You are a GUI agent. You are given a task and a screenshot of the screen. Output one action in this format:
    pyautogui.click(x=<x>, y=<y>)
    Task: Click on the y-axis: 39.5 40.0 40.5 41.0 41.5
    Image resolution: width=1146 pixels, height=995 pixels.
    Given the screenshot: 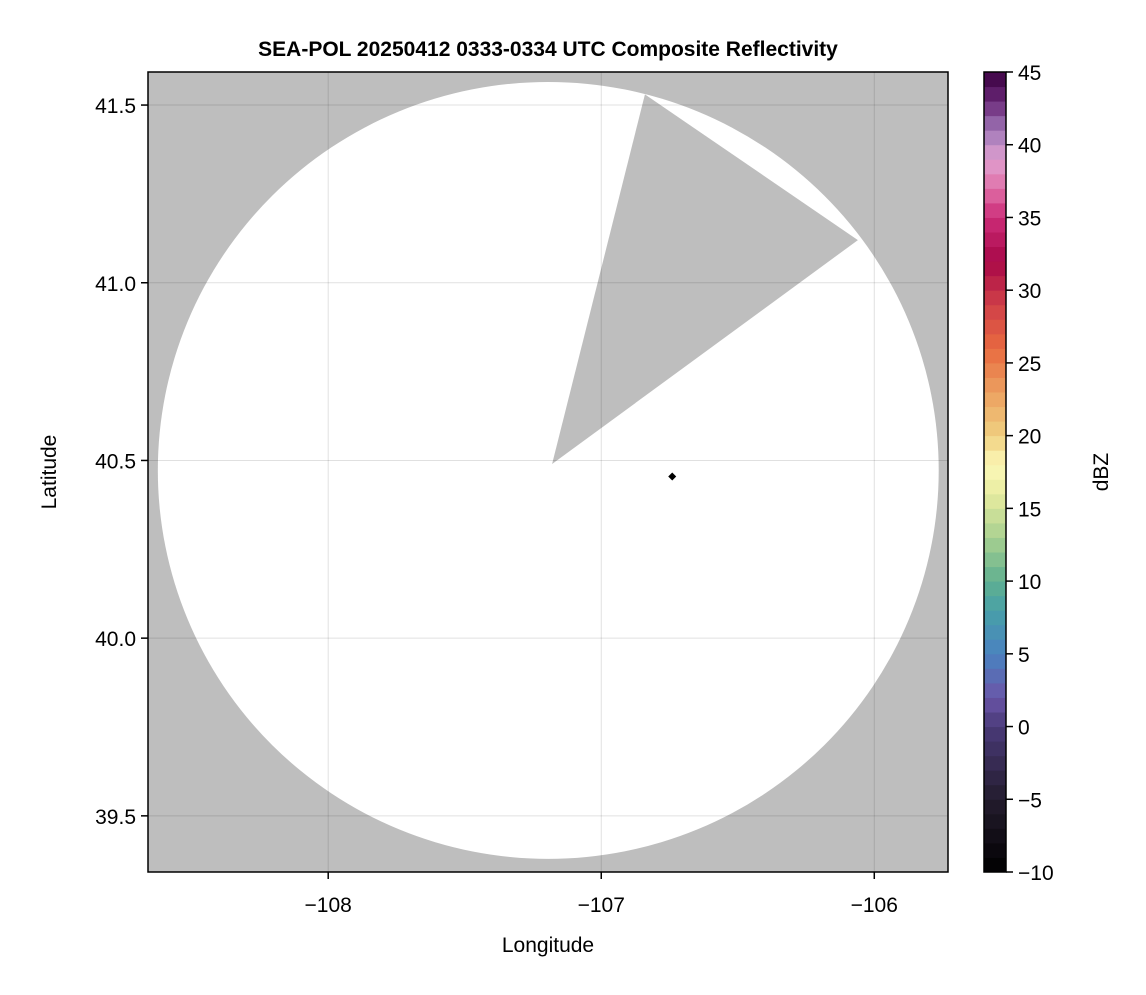 What is the action you would take?
    pyautogui.click(x=121, y=462)
    